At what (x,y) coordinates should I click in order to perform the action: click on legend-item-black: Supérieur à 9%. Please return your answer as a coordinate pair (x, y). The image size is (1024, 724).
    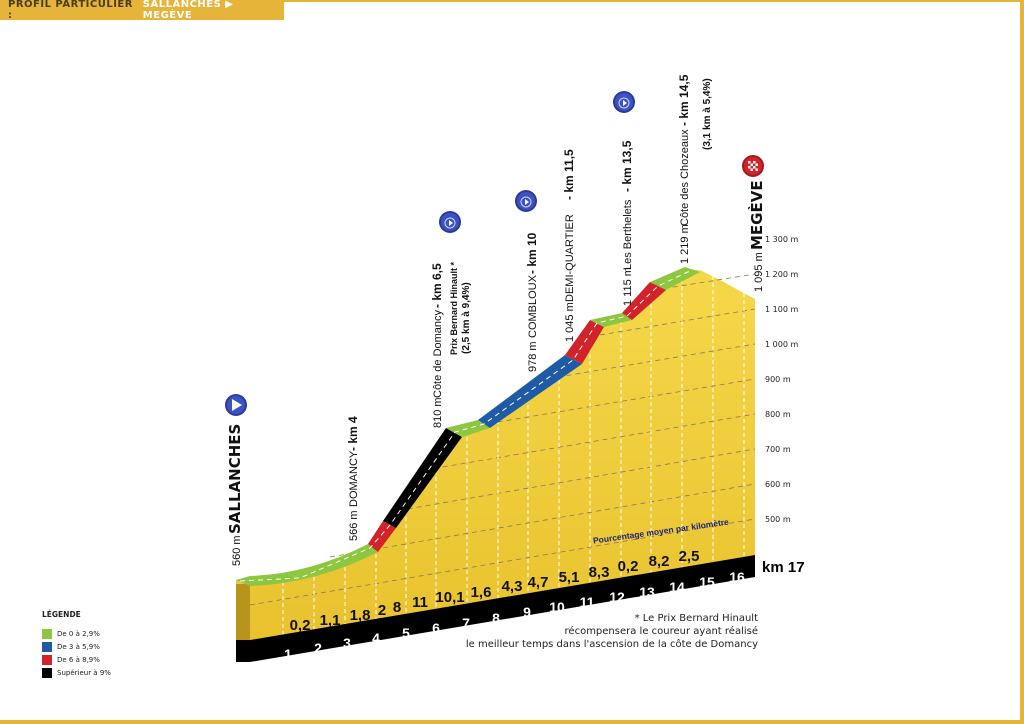
    Looking at the image, I should click on (76, 672).